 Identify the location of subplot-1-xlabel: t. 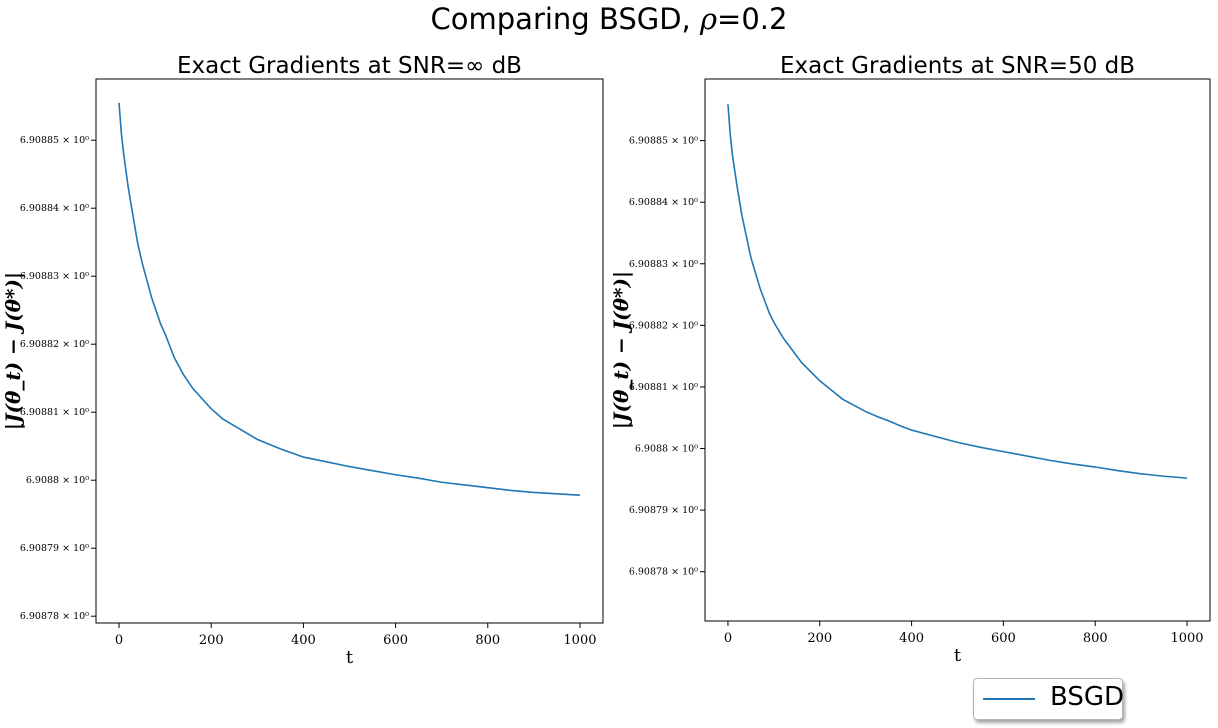
(350, 657).